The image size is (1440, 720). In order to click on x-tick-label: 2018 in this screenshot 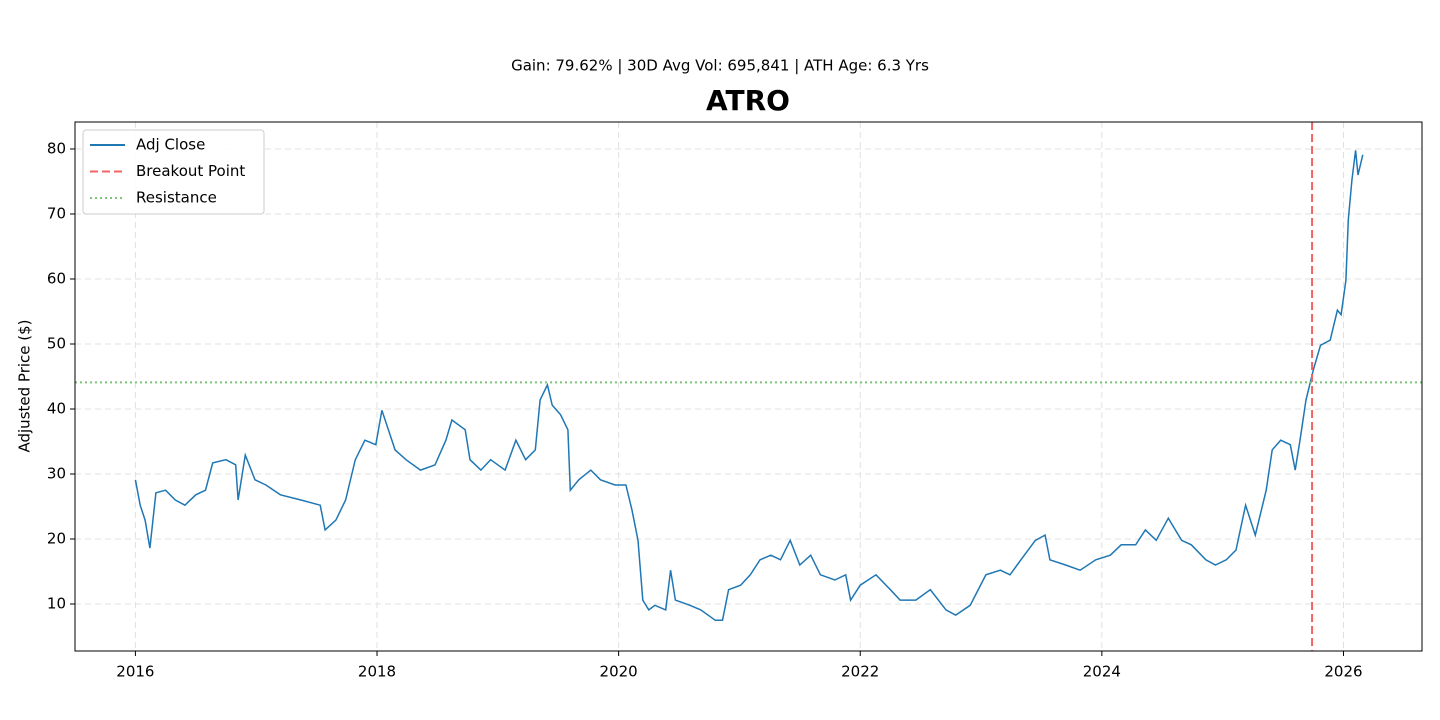, I will do `click(377, 672)`.